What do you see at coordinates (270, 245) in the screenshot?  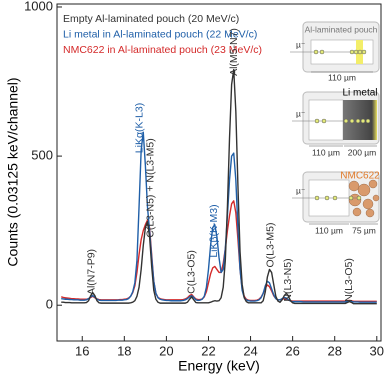 I see `peak-annotation: O(L3-M5)` at bounding box center [270, 245].